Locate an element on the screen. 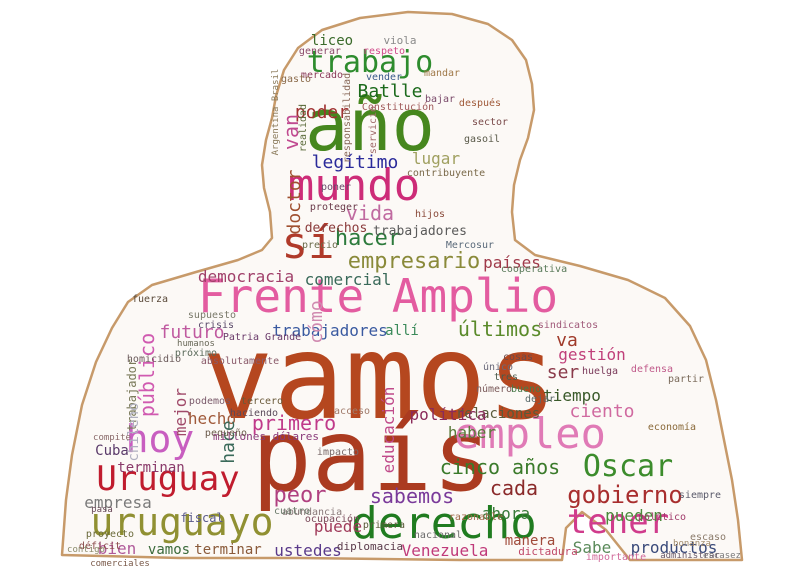 This screenshot has width=800, height=583. cloud-word: hoy is located at coordinates (160, 439).